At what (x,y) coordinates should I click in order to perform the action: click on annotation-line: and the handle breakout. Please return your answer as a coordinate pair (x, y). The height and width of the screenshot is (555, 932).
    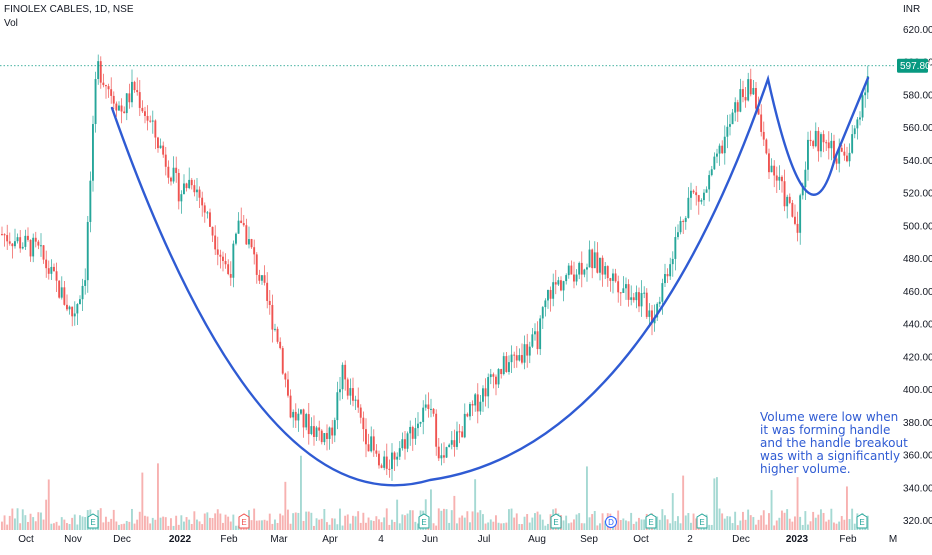
    Looking at the image, I should click on (834, 443).